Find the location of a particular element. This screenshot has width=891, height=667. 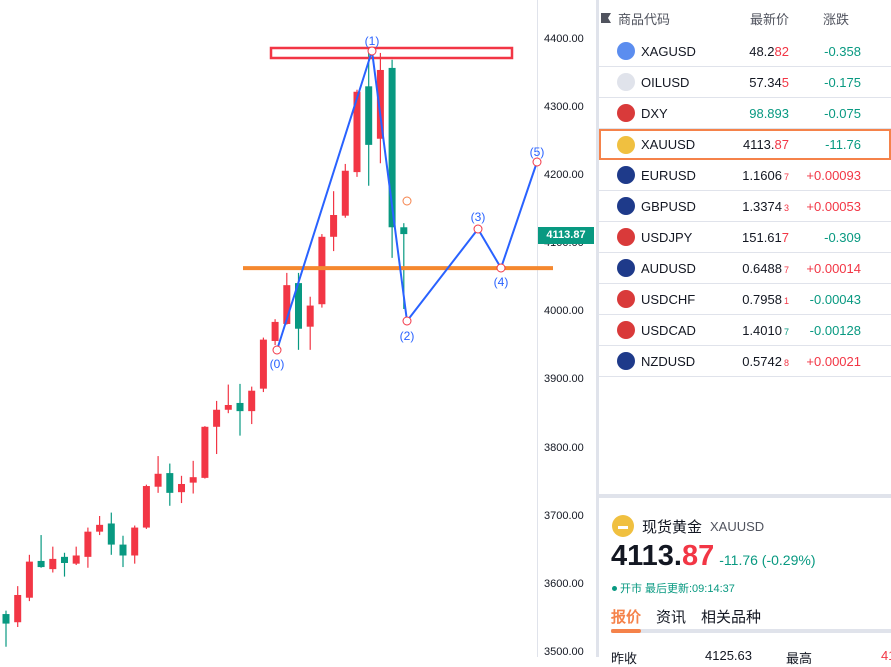

y-tick-label: 3800.00 is located at coordinates (564, 448).